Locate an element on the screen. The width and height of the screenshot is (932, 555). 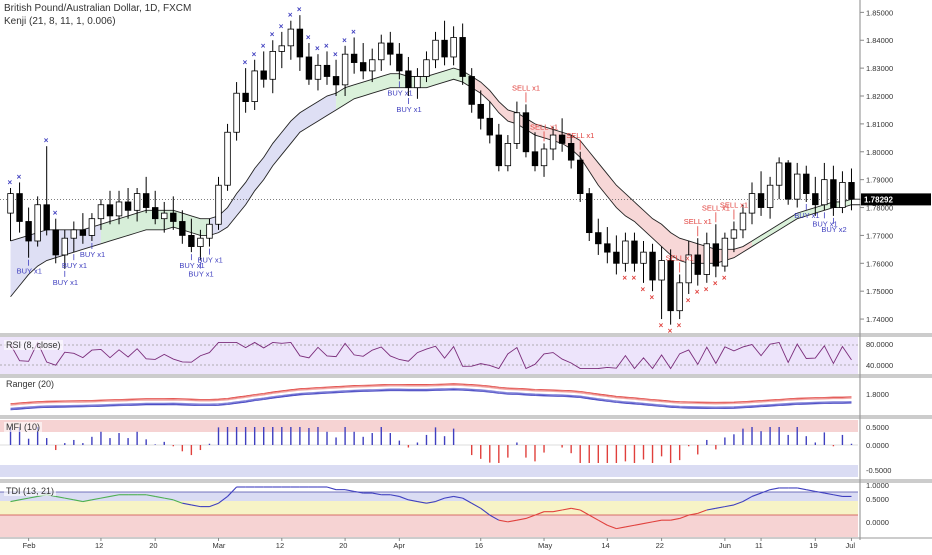
x-tick-label: Jul is located at coordinates (850, 545).